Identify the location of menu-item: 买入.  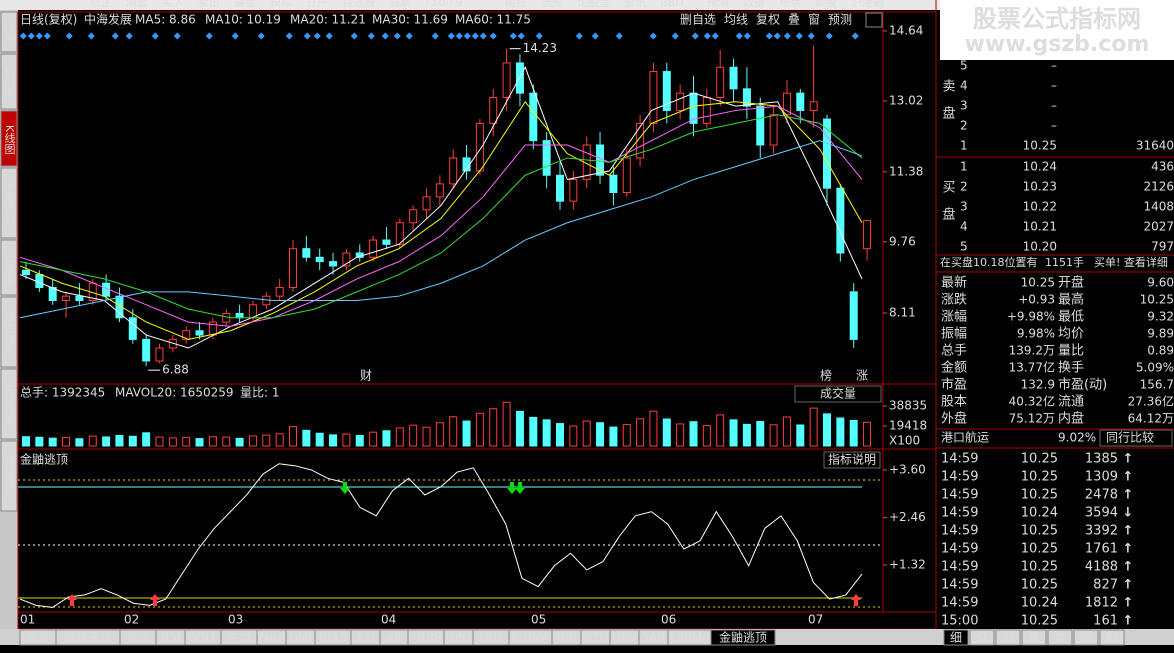
(173, 4).